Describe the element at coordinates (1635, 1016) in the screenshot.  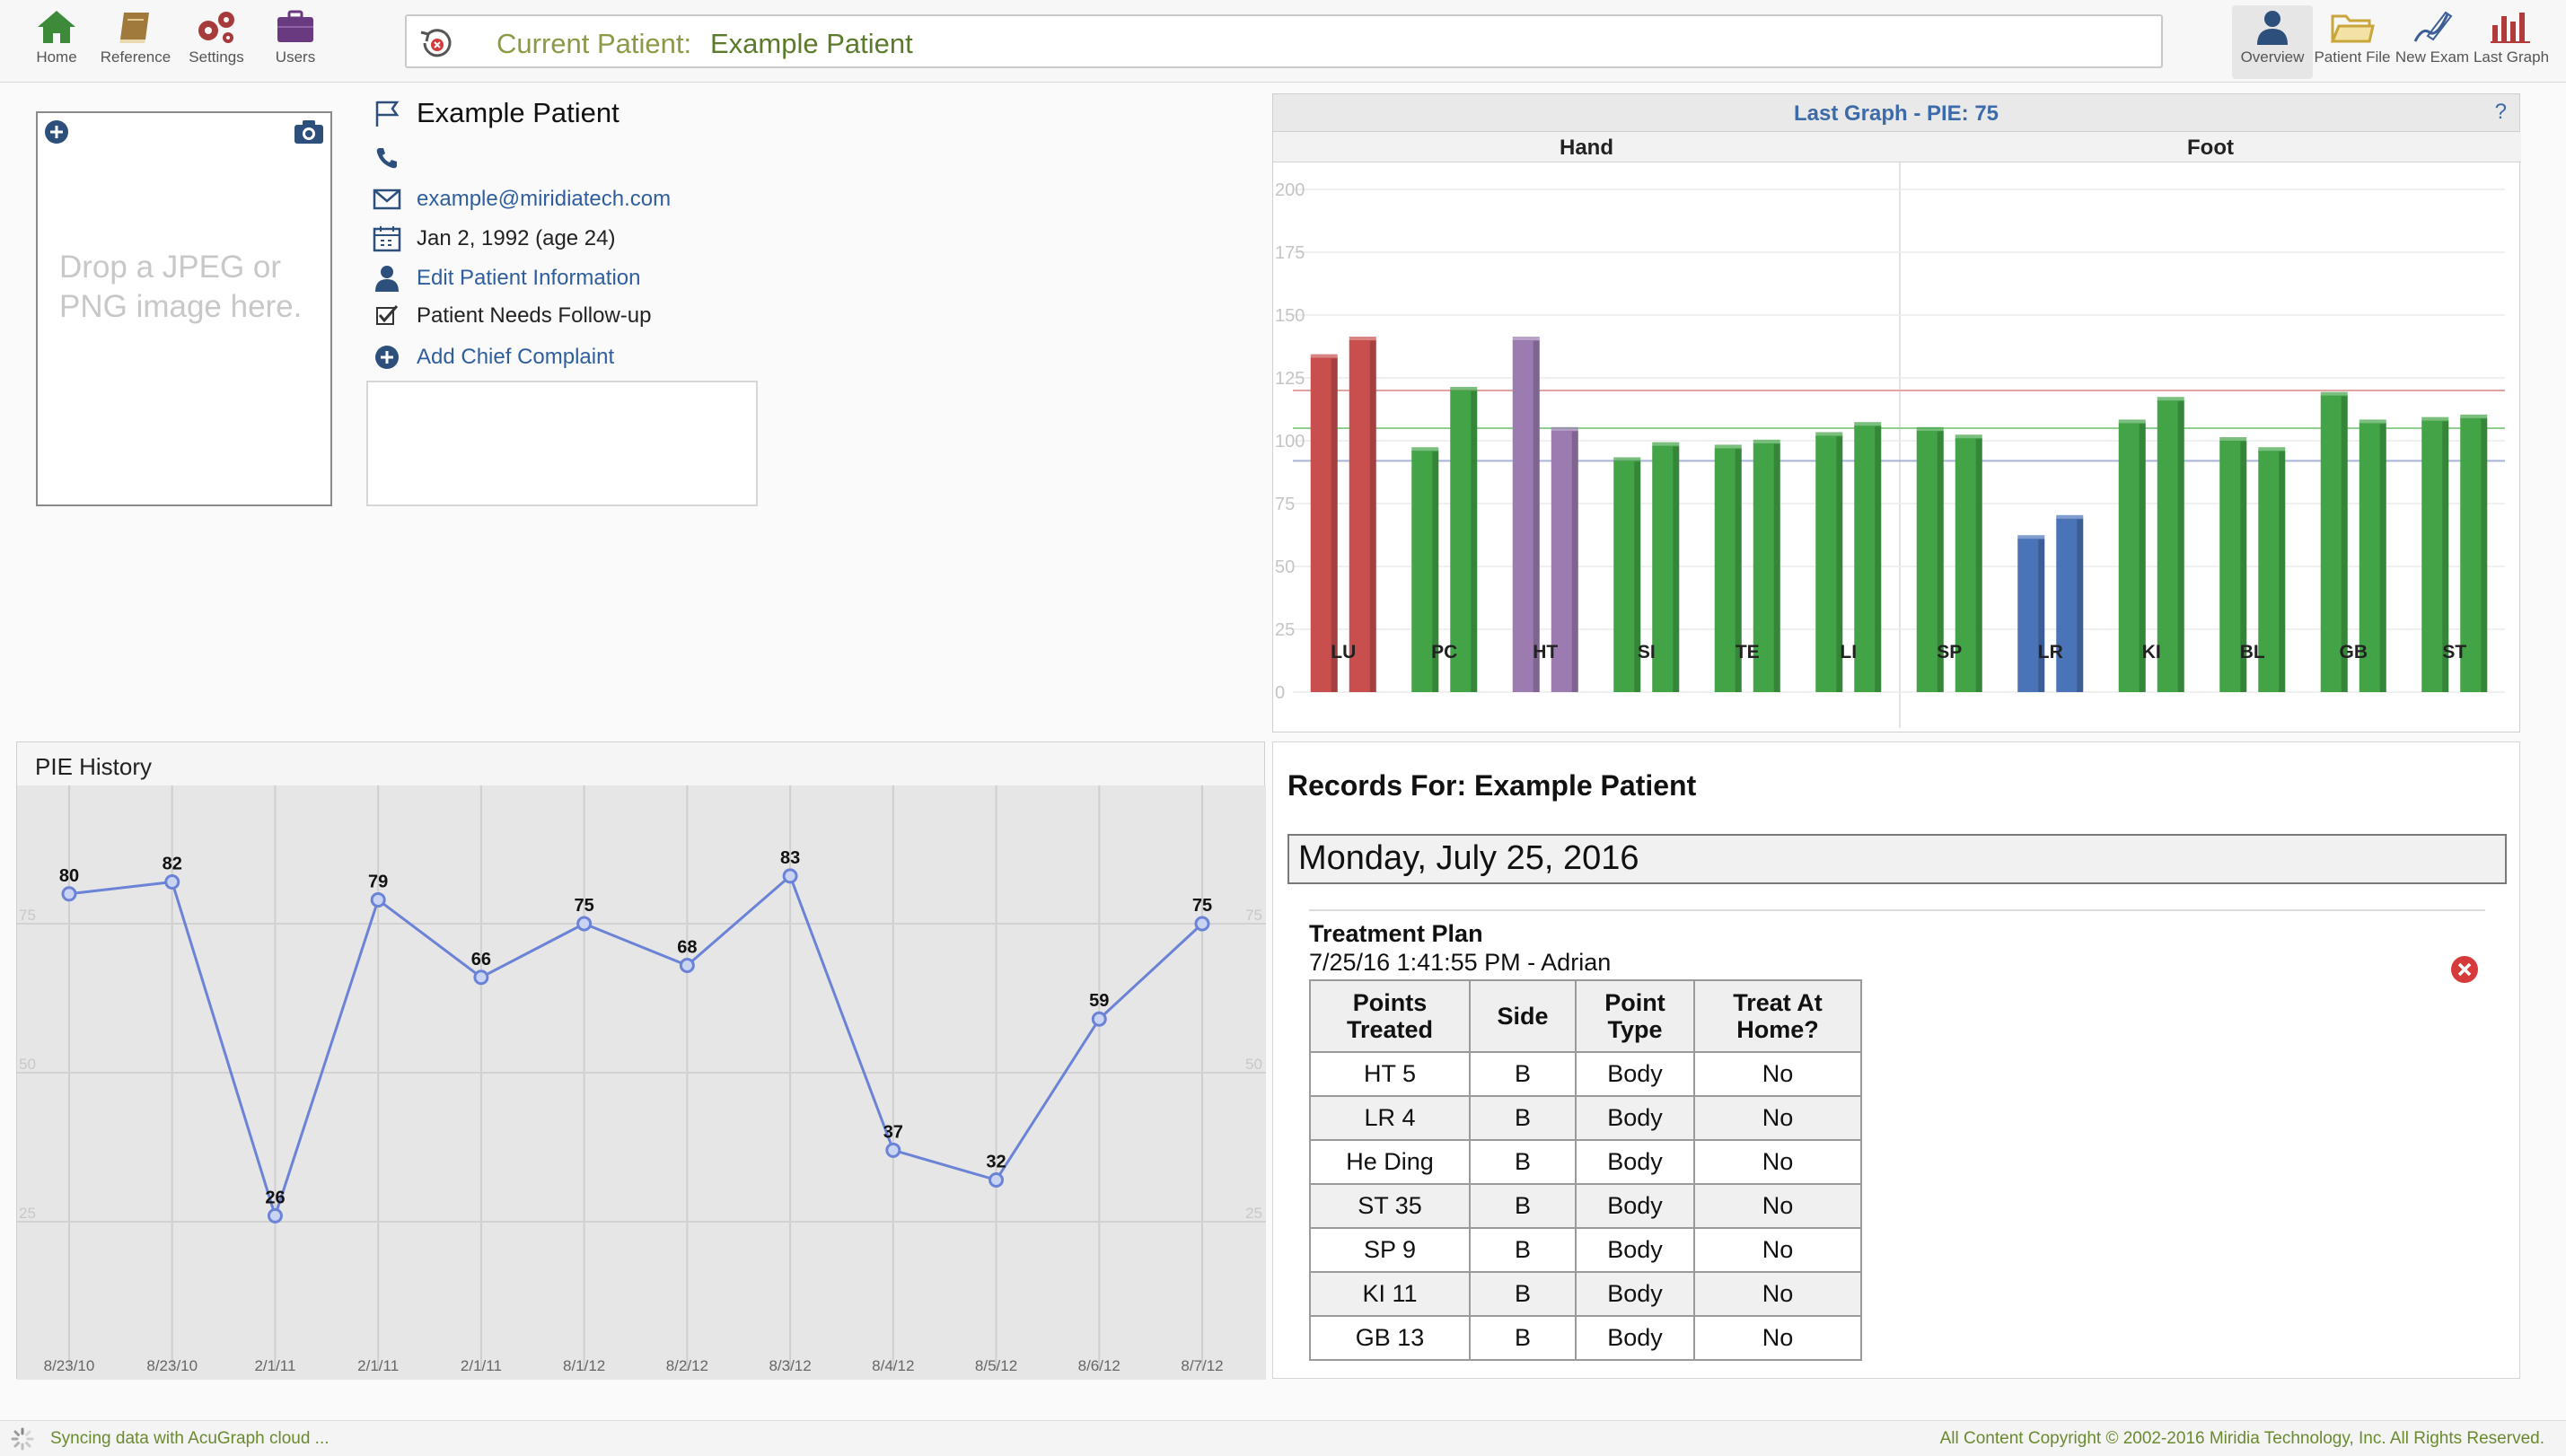
I see `col-point-type: Point Type` at that location.